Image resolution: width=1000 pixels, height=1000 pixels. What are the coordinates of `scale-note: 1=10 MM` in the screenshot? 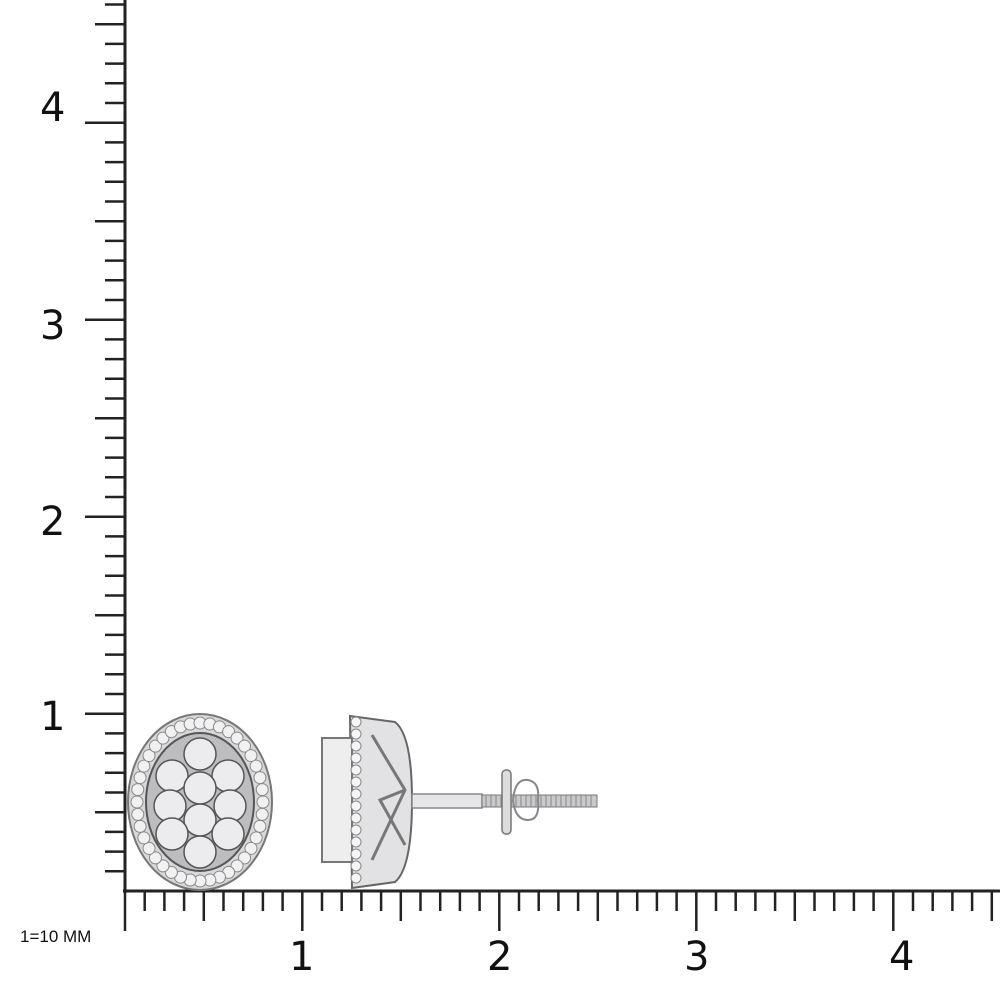 It's located at (56, 936).